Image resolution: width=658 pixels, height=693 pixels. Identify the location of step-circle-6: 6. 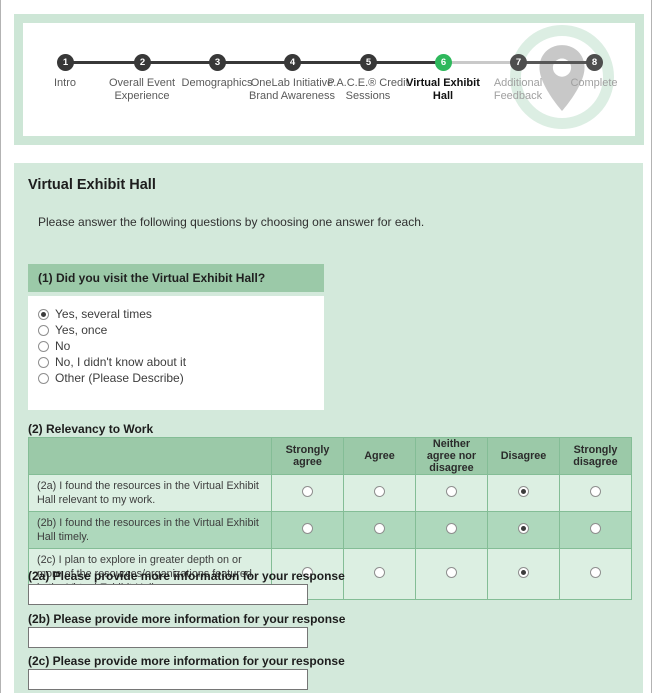
(443, 62).